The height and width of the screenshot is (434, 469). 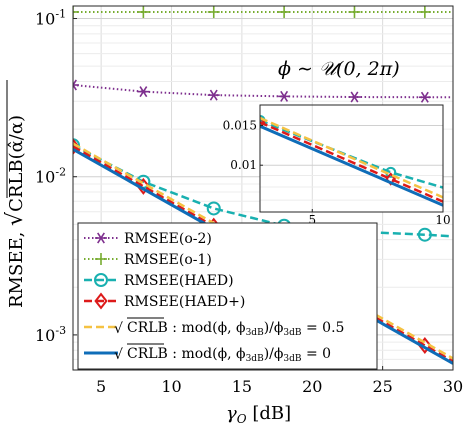 I want to click on inset-frame, so click(x=351, y=158).